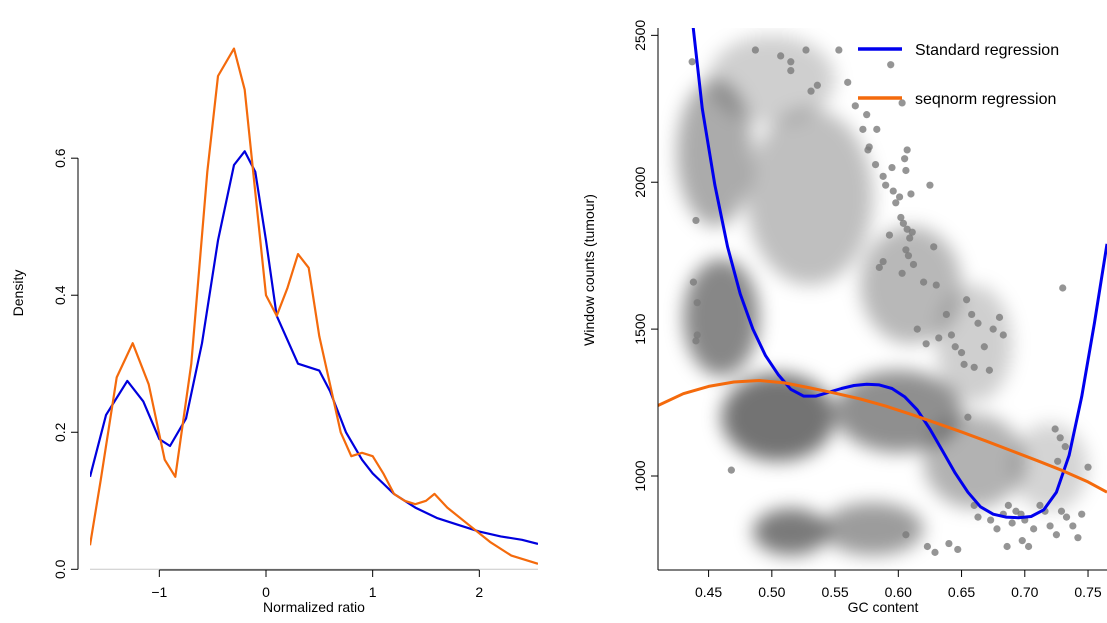  What do you see at coordinates (60, 432) in the screenshot?
I see `y-tick-label: 0.2` at bounding box center [60, 432].